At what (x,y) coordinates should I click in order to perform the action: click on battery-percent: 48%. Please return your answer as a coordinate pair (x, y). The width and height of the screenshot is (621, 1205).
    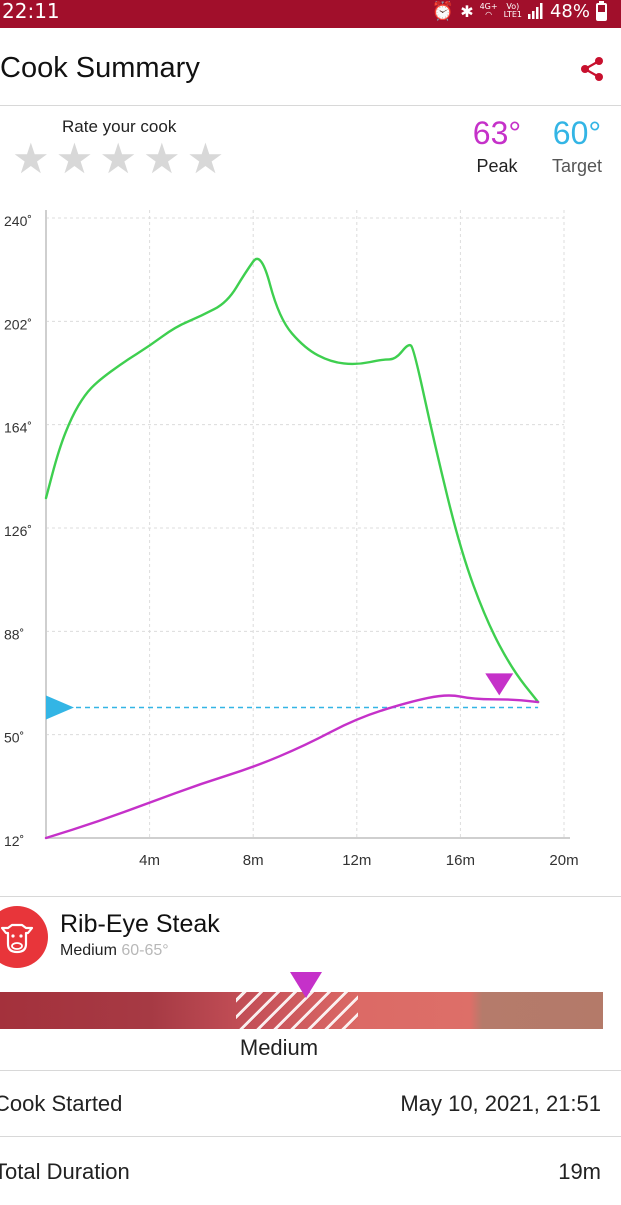
    Looking at the image, I should click on (569, 11).